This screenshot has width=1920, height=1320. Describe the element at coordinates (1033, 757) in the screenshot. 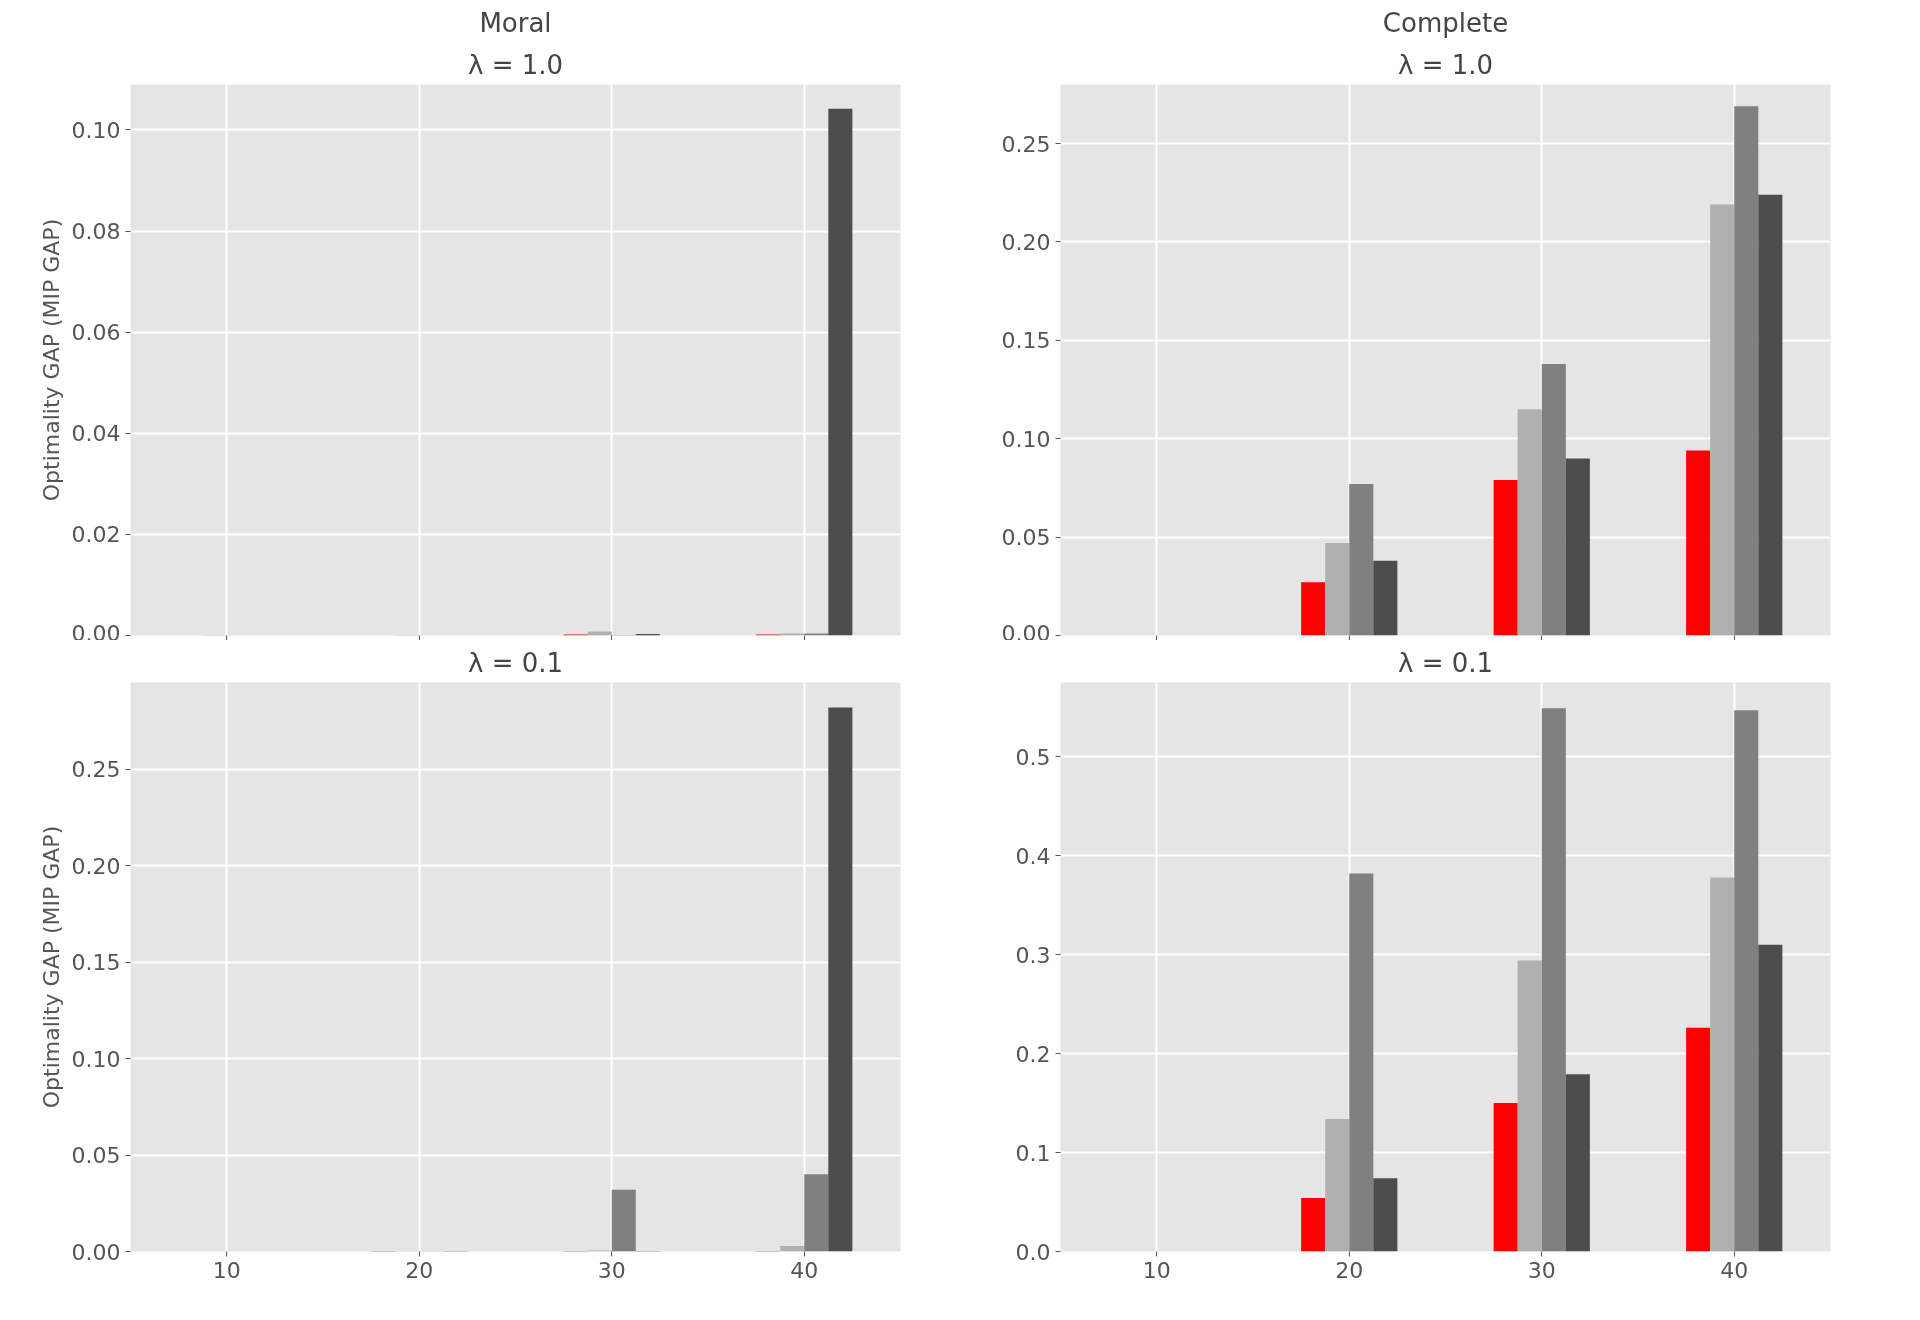

I see `y-tick-label: 0.5` at that location.